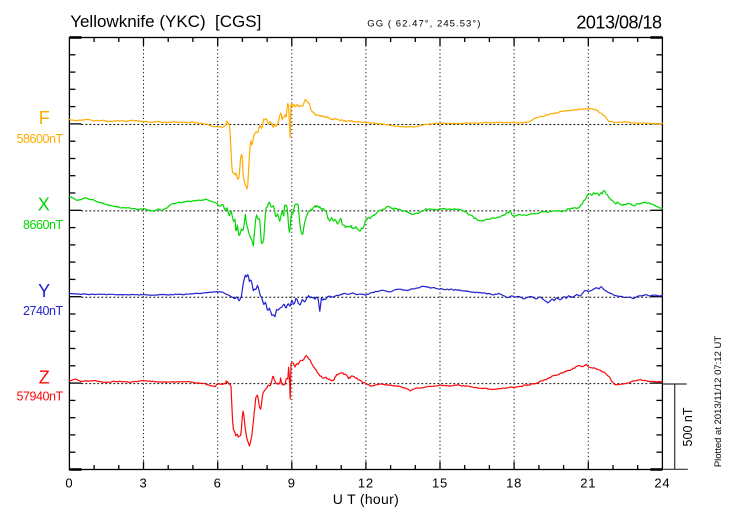  What do you see at coordinates (44, 378) in the screenshot?
I see `svg-text: Z` at bounding box center [44, 378].